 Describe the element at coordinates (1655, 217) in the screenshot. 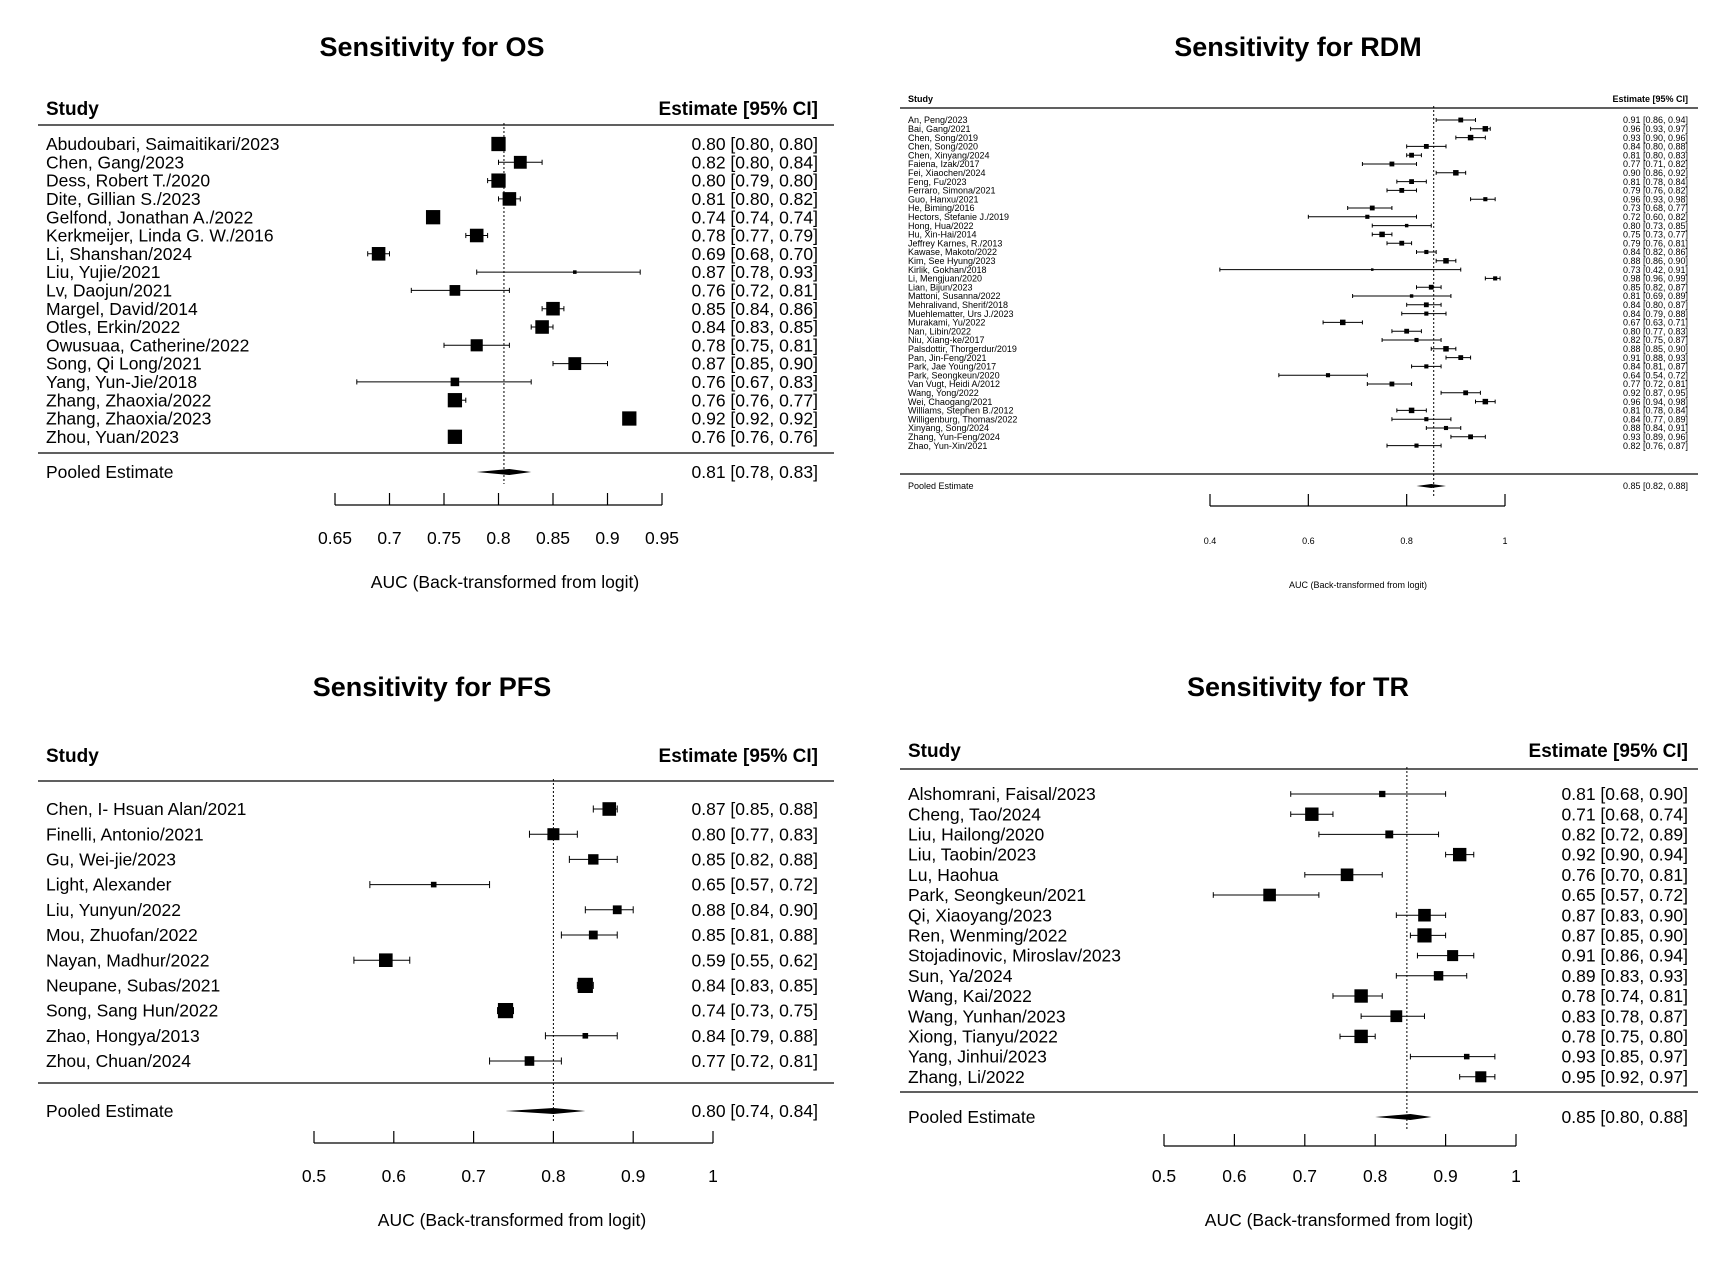

I see `study-estimate-label: 0.72 [0.60, 0.82]` at that location.